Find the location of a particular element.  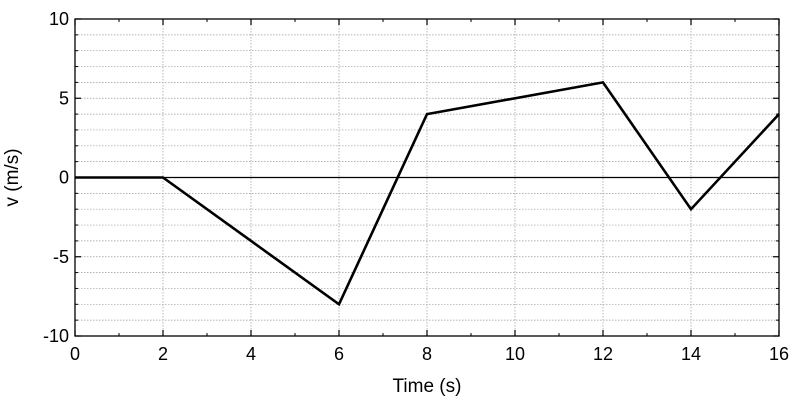

x-axis-label: Time (s) is located at coordinates (427, 386).